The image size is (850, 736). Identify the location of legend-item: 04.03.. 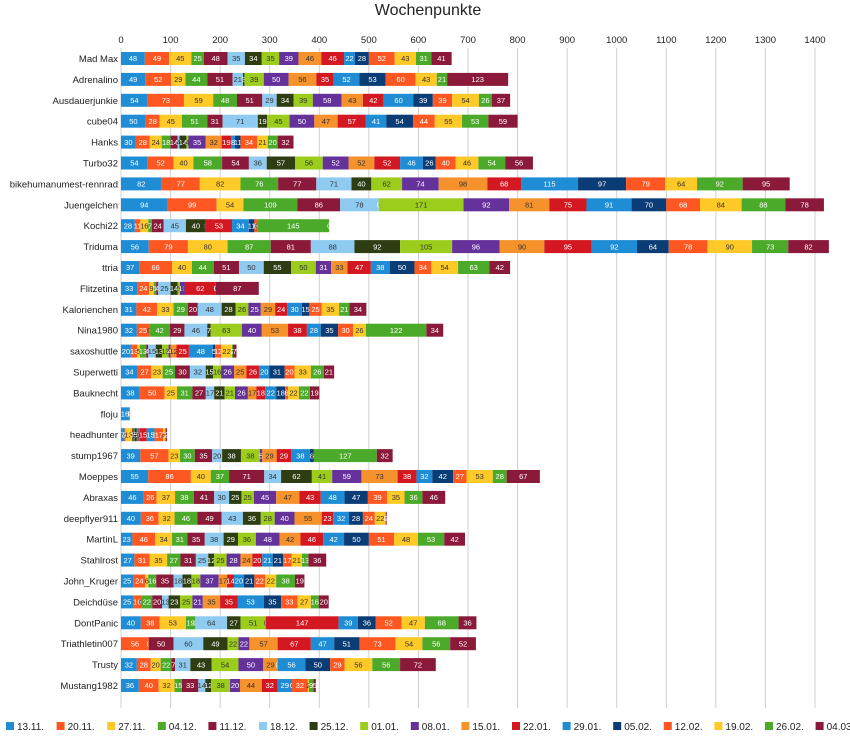
(832, 727).